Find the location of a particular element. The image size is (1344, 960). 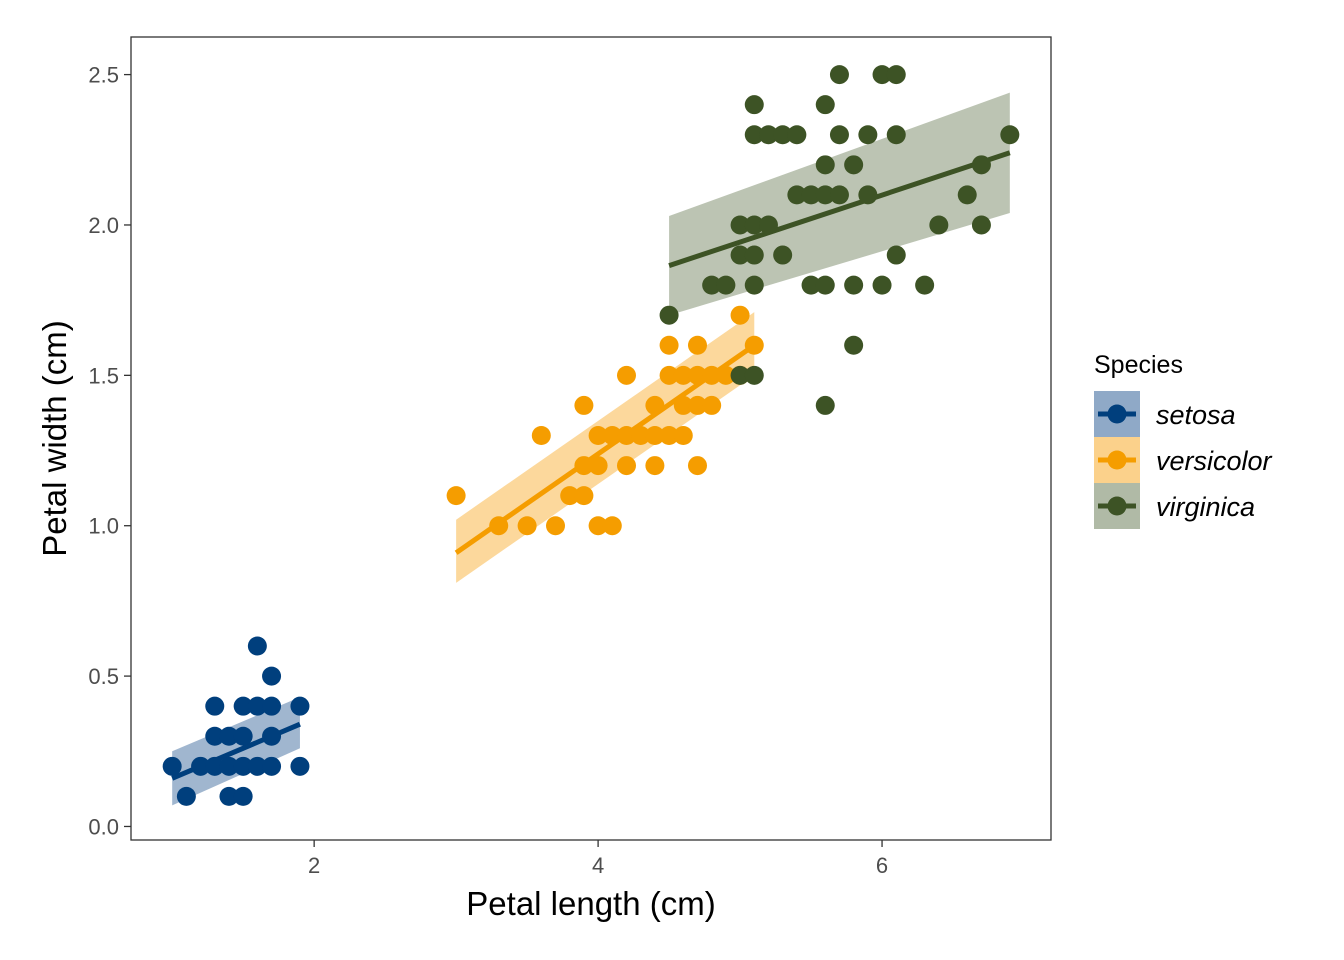

legend-label-setosa: setosa is located at coordinates (1196, 415).